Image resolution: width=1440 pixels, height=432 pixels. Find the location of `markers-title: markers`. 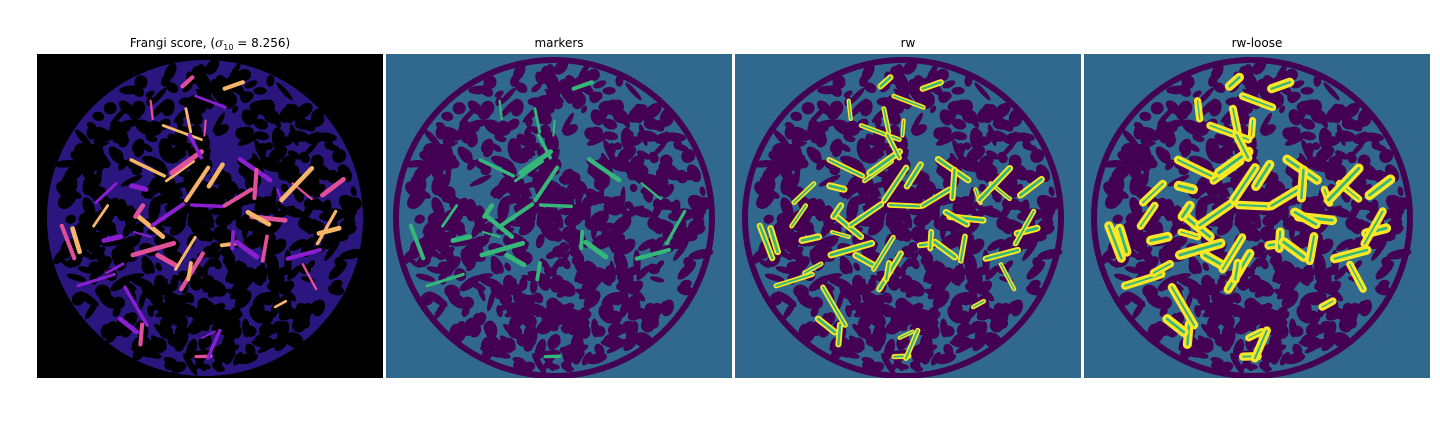

markers-title: markers is located at coordinates (559, 43).